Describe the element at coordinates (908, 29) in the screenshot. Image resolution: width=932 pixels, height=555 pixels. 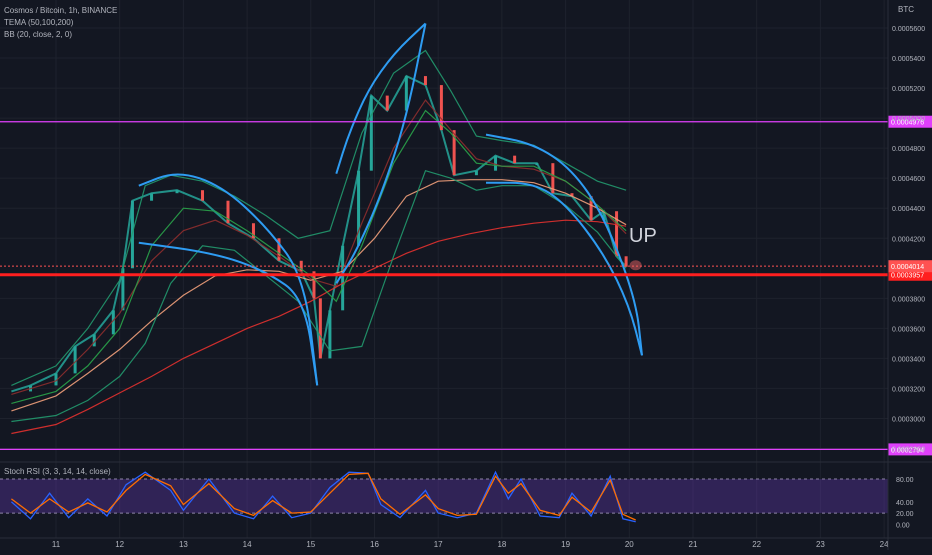
I see `y-tick-label: 0.0005600` at that location.